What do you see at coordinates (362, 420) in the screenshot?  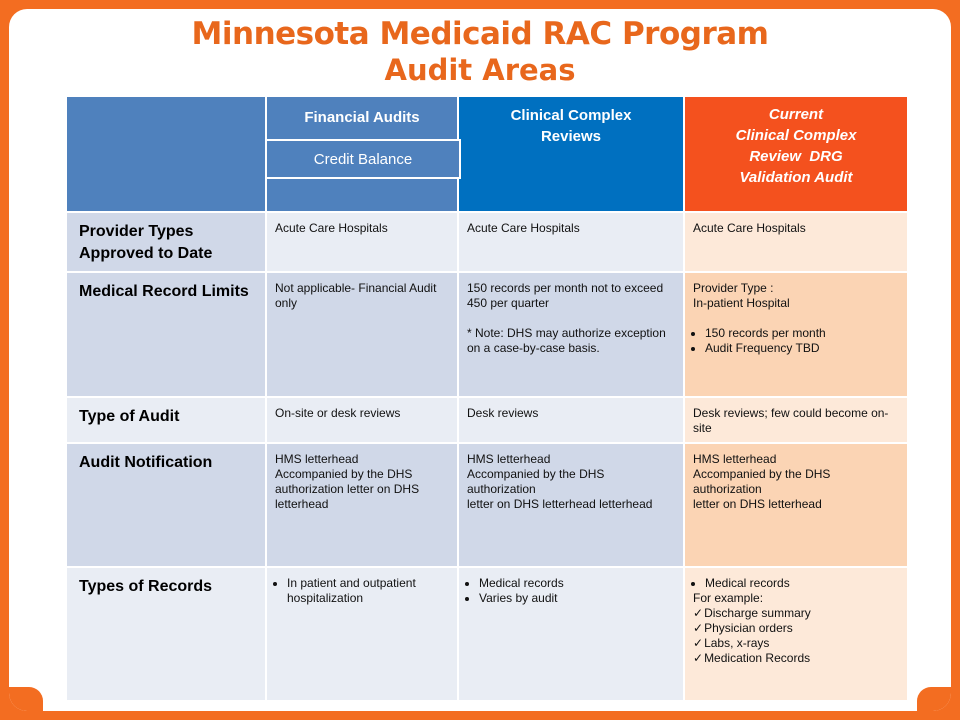 I see `cell-type-financial: On-site or desk reviews` at bounding box center [362, 420].